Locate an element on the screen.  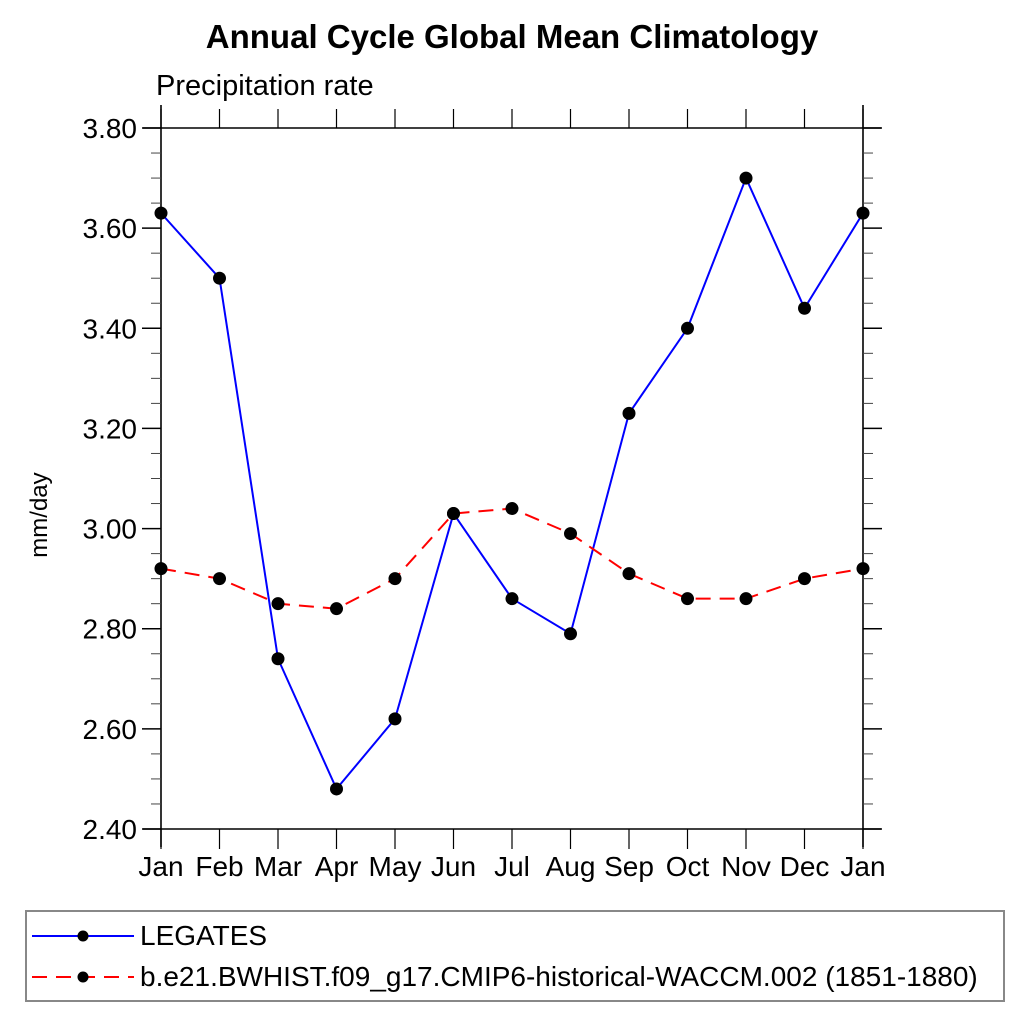
x-tick-label: Jul is located at coordinates (512, 866).